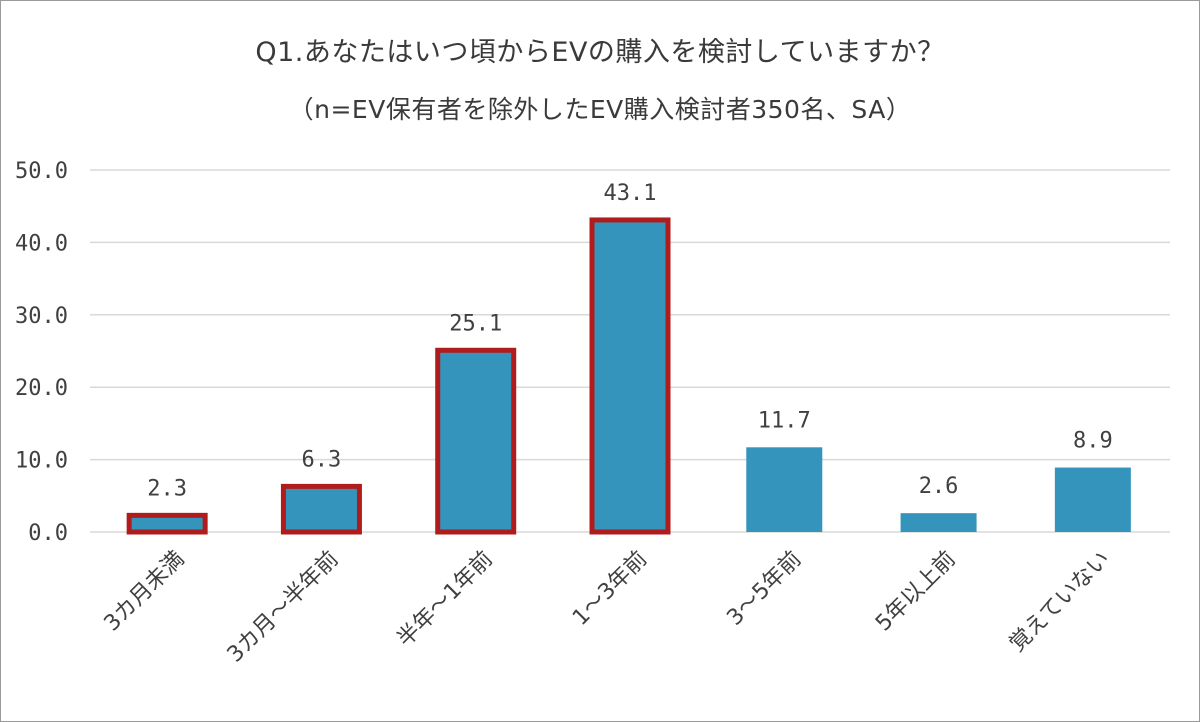 This screenshot has width=1200, height=722. What do you see at coordinates (41, 243) in the screenshot?
I see `y-tick-label: 40.0` at bounding box center [41, 243].